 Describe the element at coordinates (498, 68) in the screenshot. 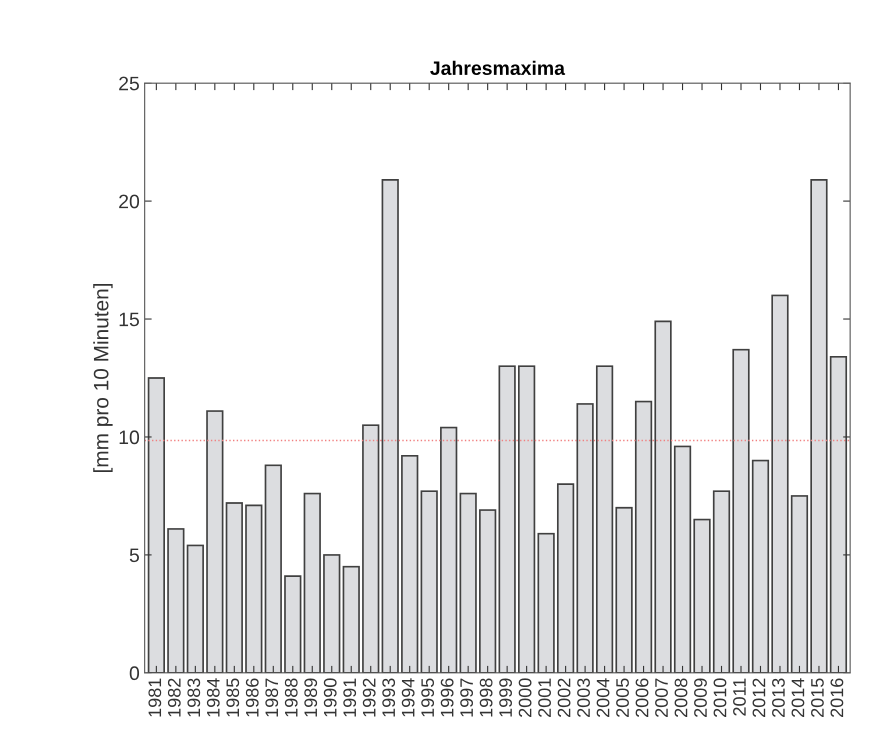

I see `chart-title: Jahresmaxima` at that location.